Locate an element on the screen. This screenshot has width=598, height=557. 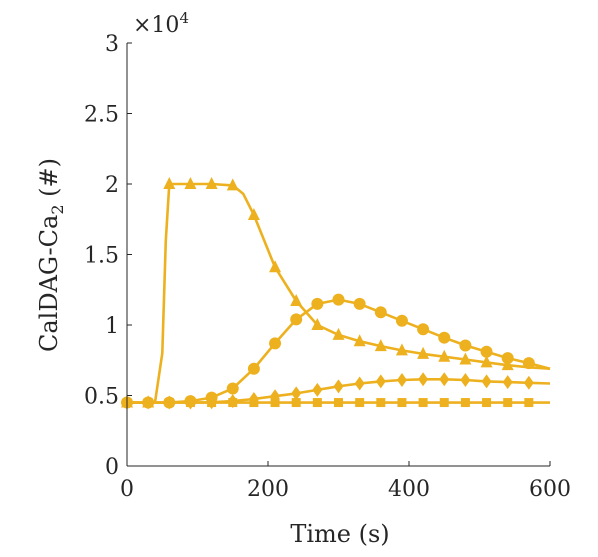
y-axis-label: CalDAG-Ca2 (#) is located at coordinates (51, 255).